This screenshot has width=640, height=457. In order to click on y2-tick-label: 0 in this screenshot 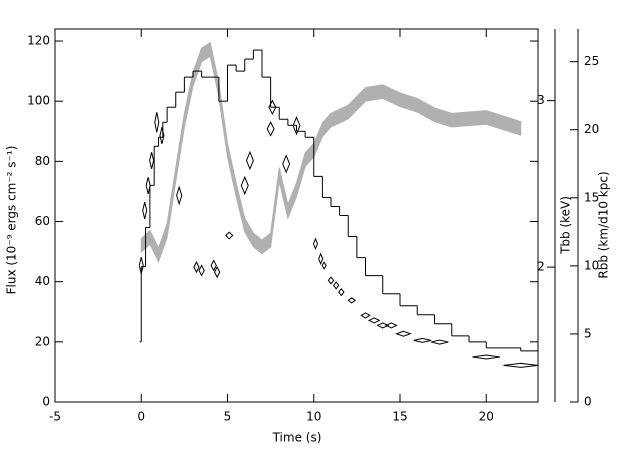, I will do `click(588, 402)`.